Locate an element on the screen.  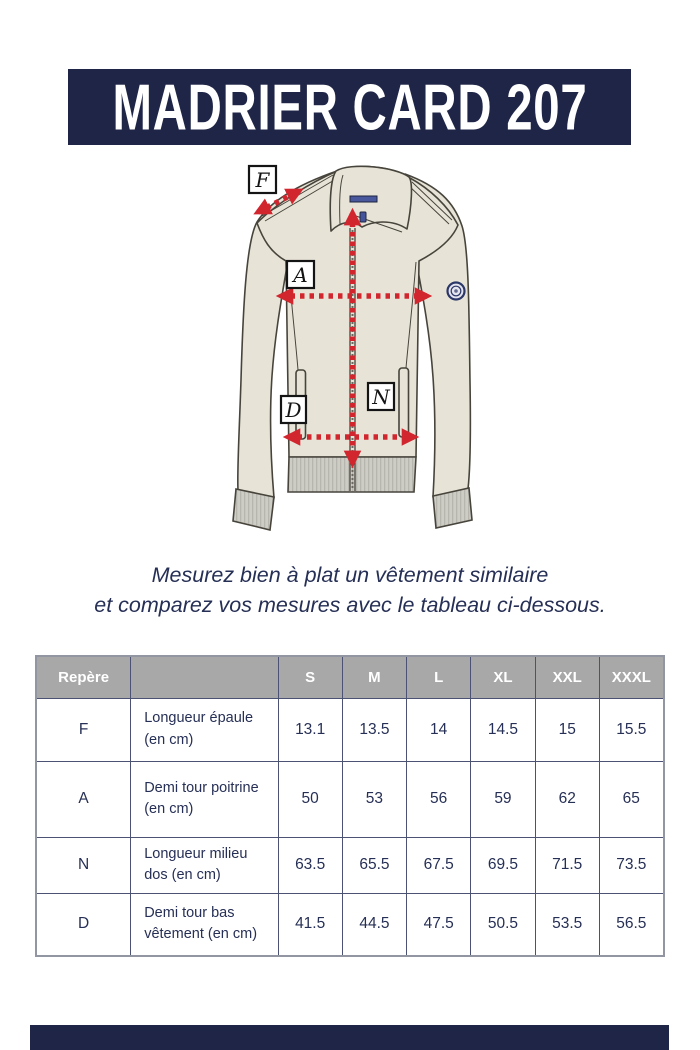
size-value-cell: 56.5 is located at coordinates (631, 924).